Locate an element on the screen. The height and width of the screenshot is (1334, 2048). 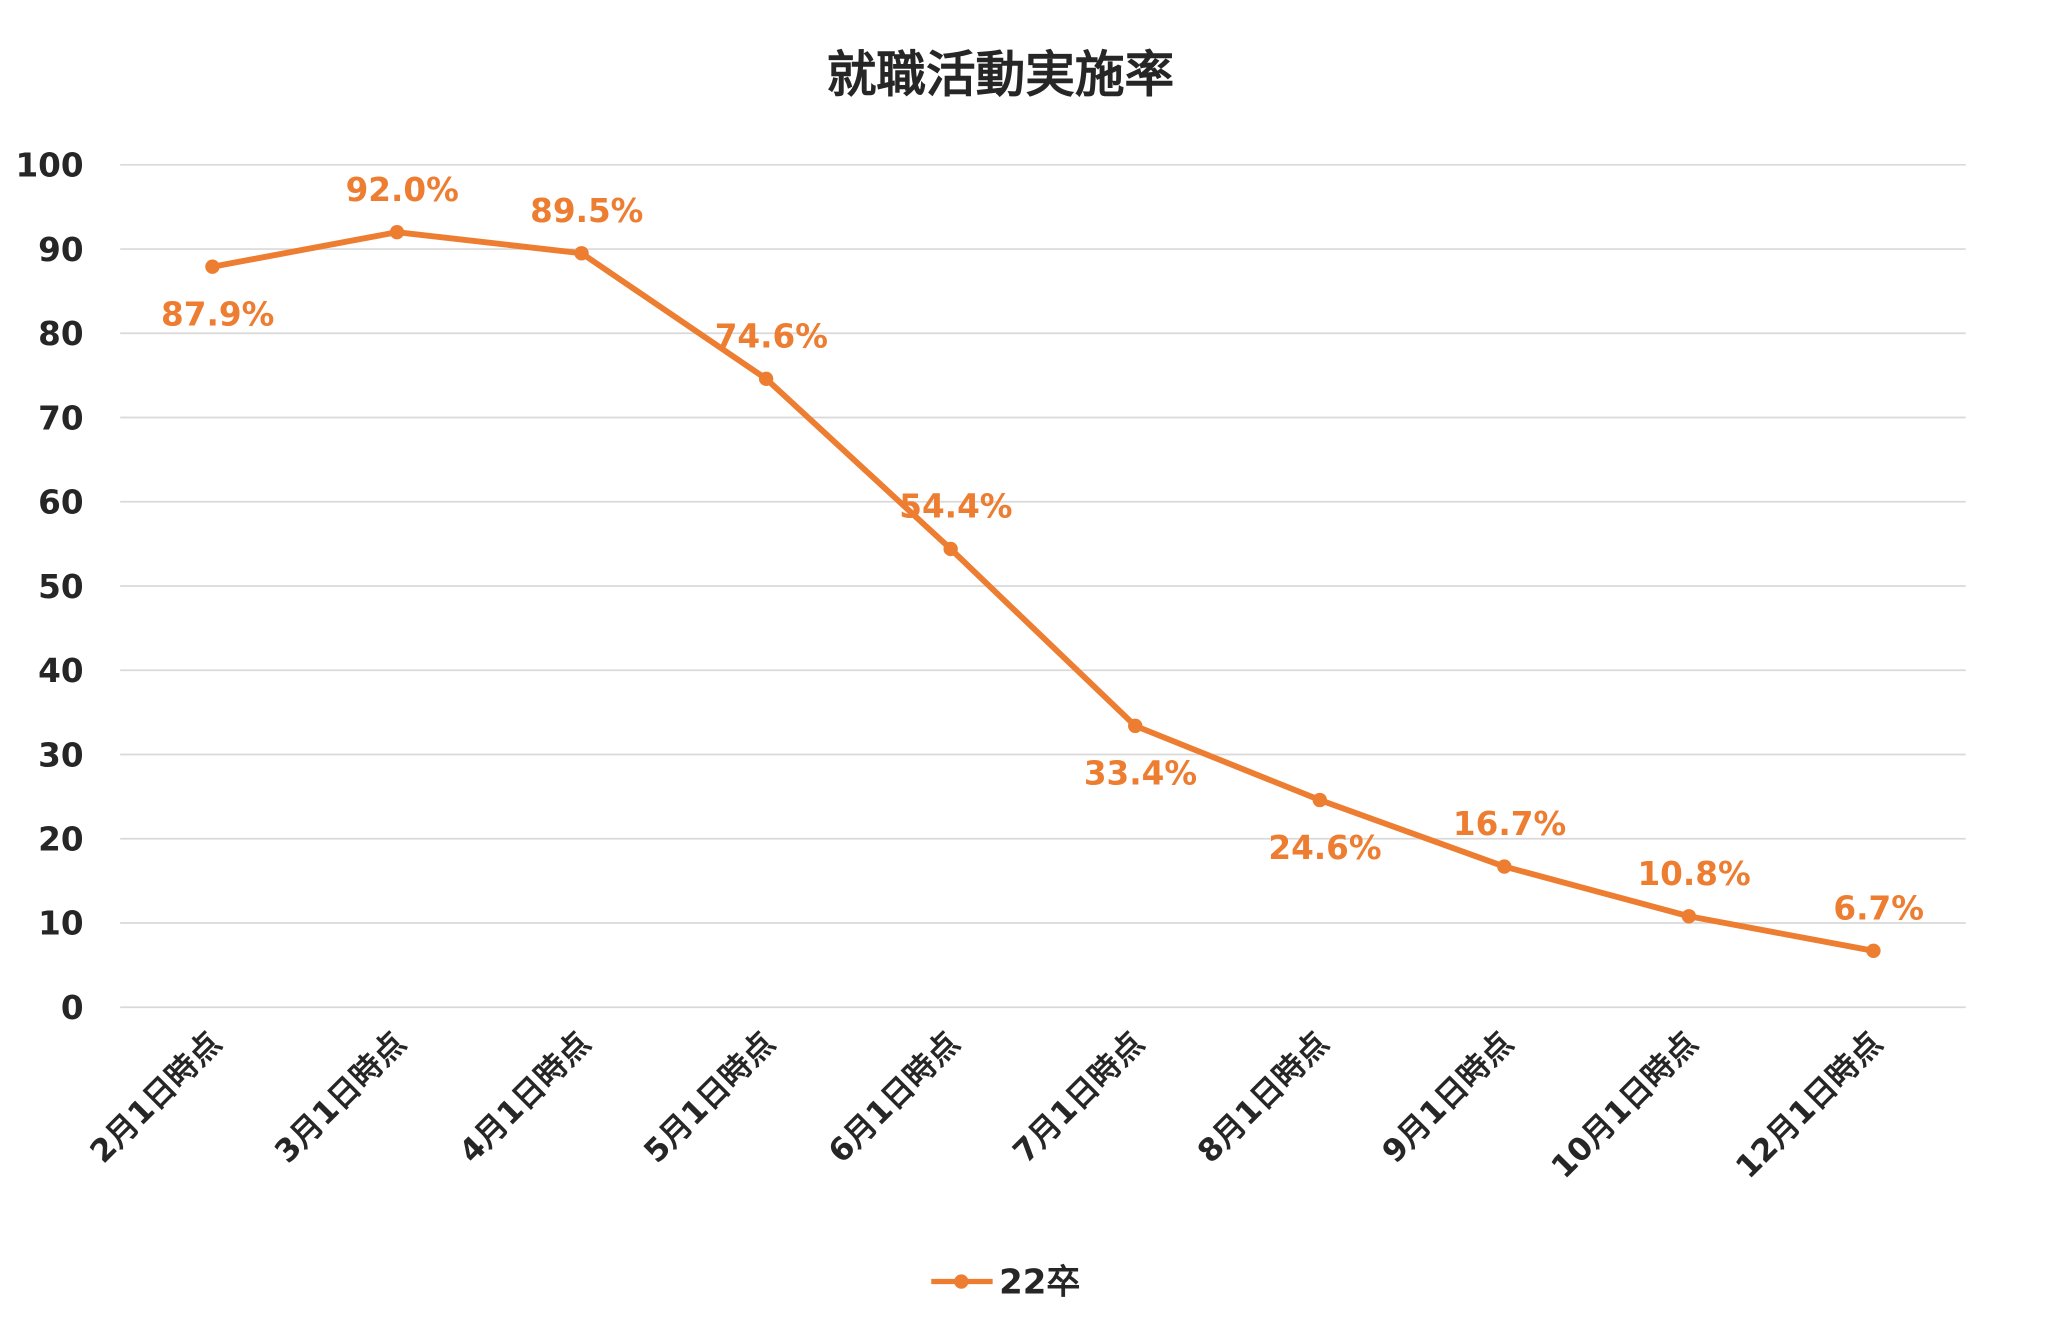
data-label: 6.7% is located at coordinates (1878, 908).